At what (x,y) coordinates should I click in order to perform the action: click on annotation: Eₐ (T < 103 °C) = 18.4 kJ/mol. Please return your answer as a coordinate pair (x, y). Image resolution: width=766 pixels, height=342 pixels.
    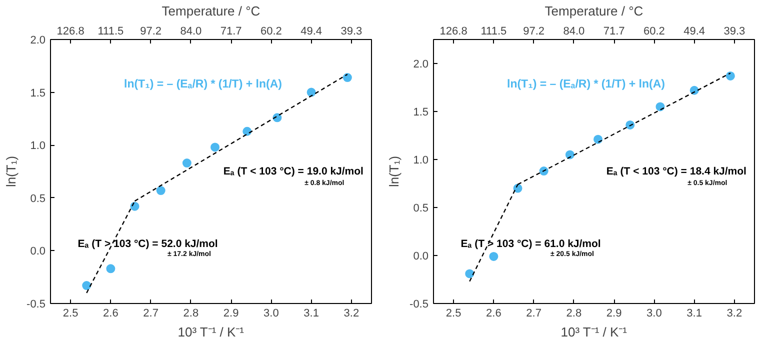
    Looking at the image, I should click on (676, 172).